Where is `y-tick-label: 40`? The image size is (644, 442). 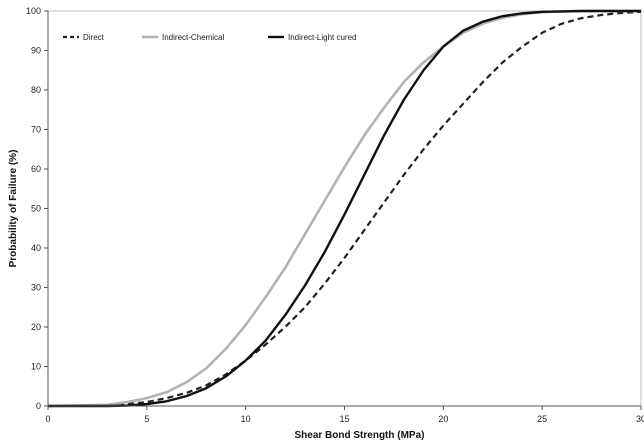
y-tick-label: 40 is located at coordinates (36, 248).